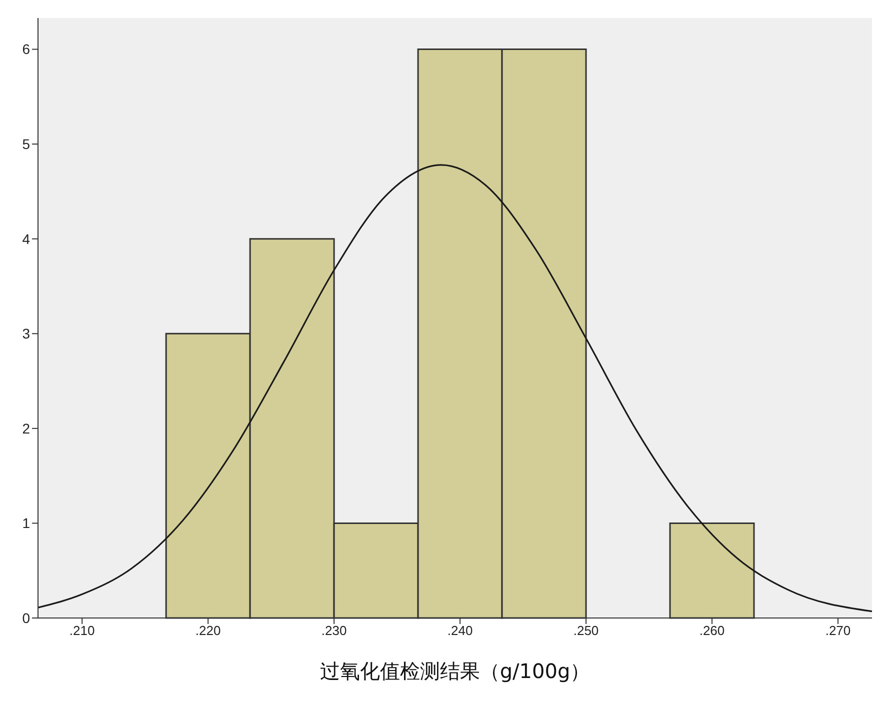  I want to click on y-tick-label: 0, so click(26, 618).